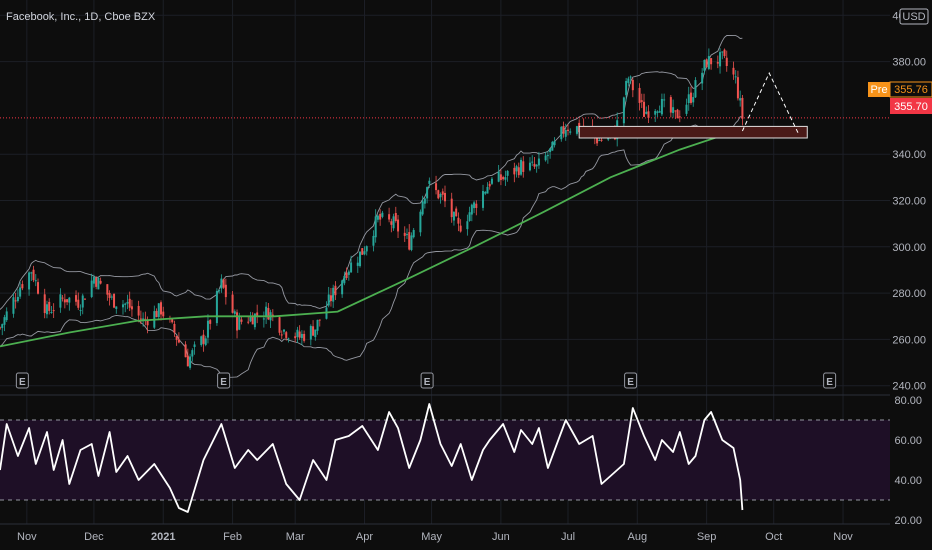 The width and height of the screenshot is (932, 550). I want to click on rsi-axis: 20.00 40.00 60.00 80.00, so click(908, 461).